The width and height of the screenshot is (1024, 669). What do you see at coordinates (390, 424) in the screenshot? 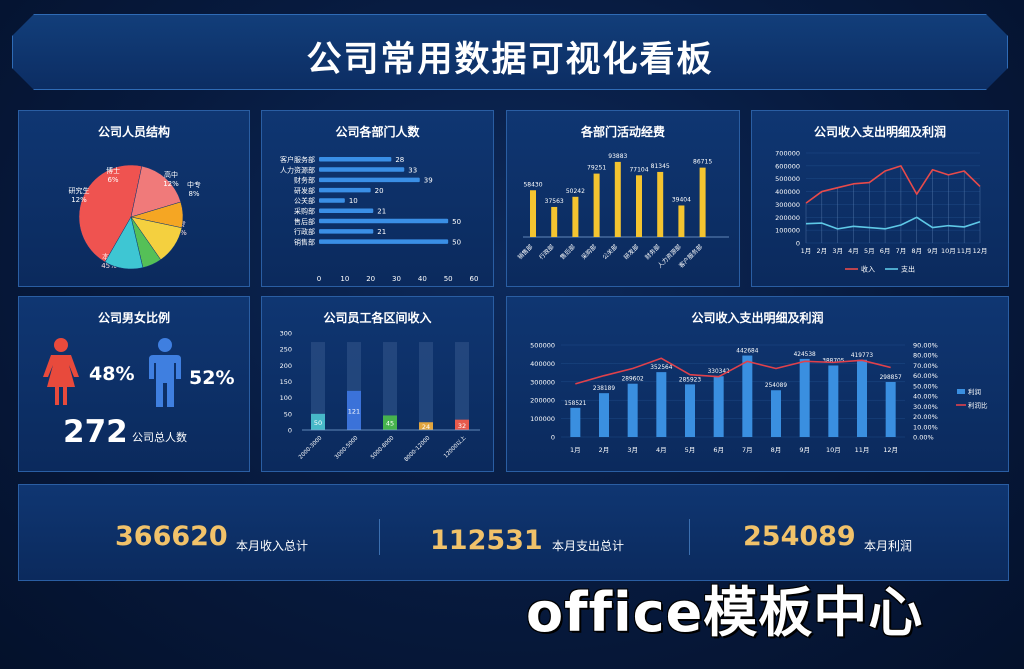
I see `bar-value-label: 45` at bounding box center [390, 424].